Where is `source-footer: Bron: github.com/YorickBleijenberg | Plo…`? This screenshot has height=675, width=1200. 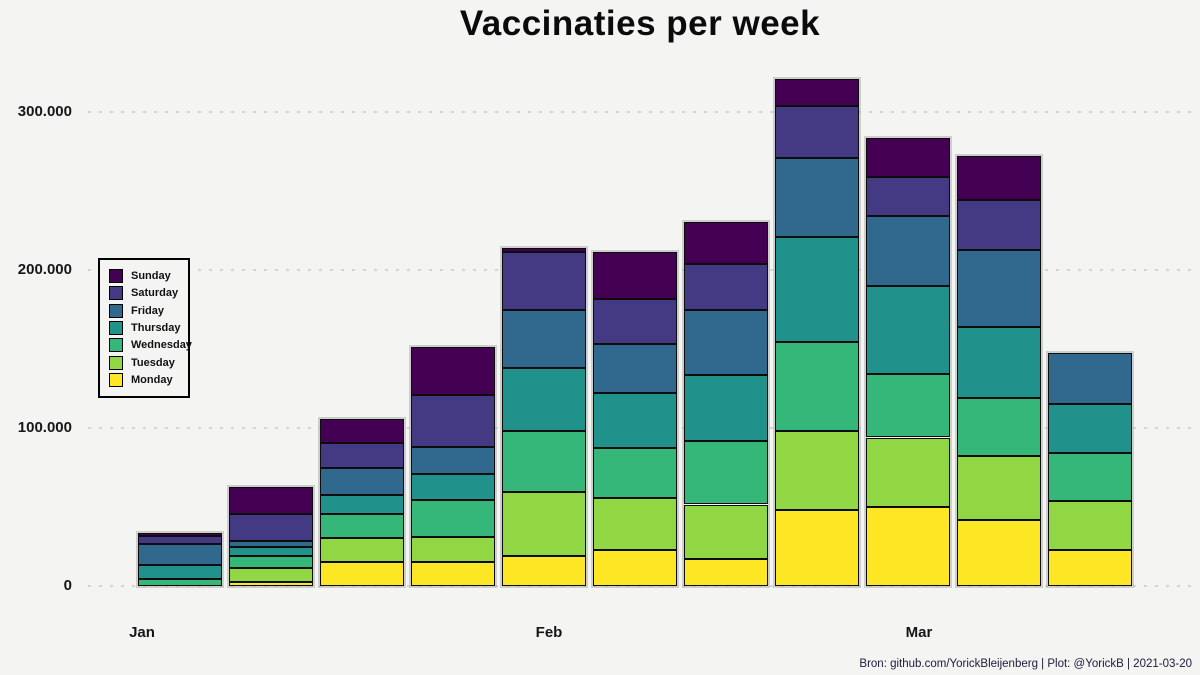 source-footer: Bron: github.com/YorickBleijenberg | Plo… is located at coordinates (1025, 664).